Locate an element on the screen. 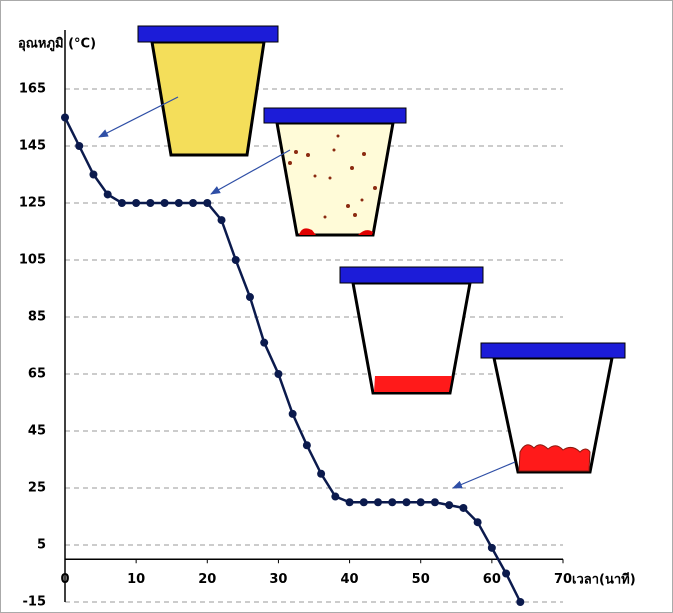 This screenshot has width=673, height=613. y-tick-label: 165 is located at coordinates (32, 89).